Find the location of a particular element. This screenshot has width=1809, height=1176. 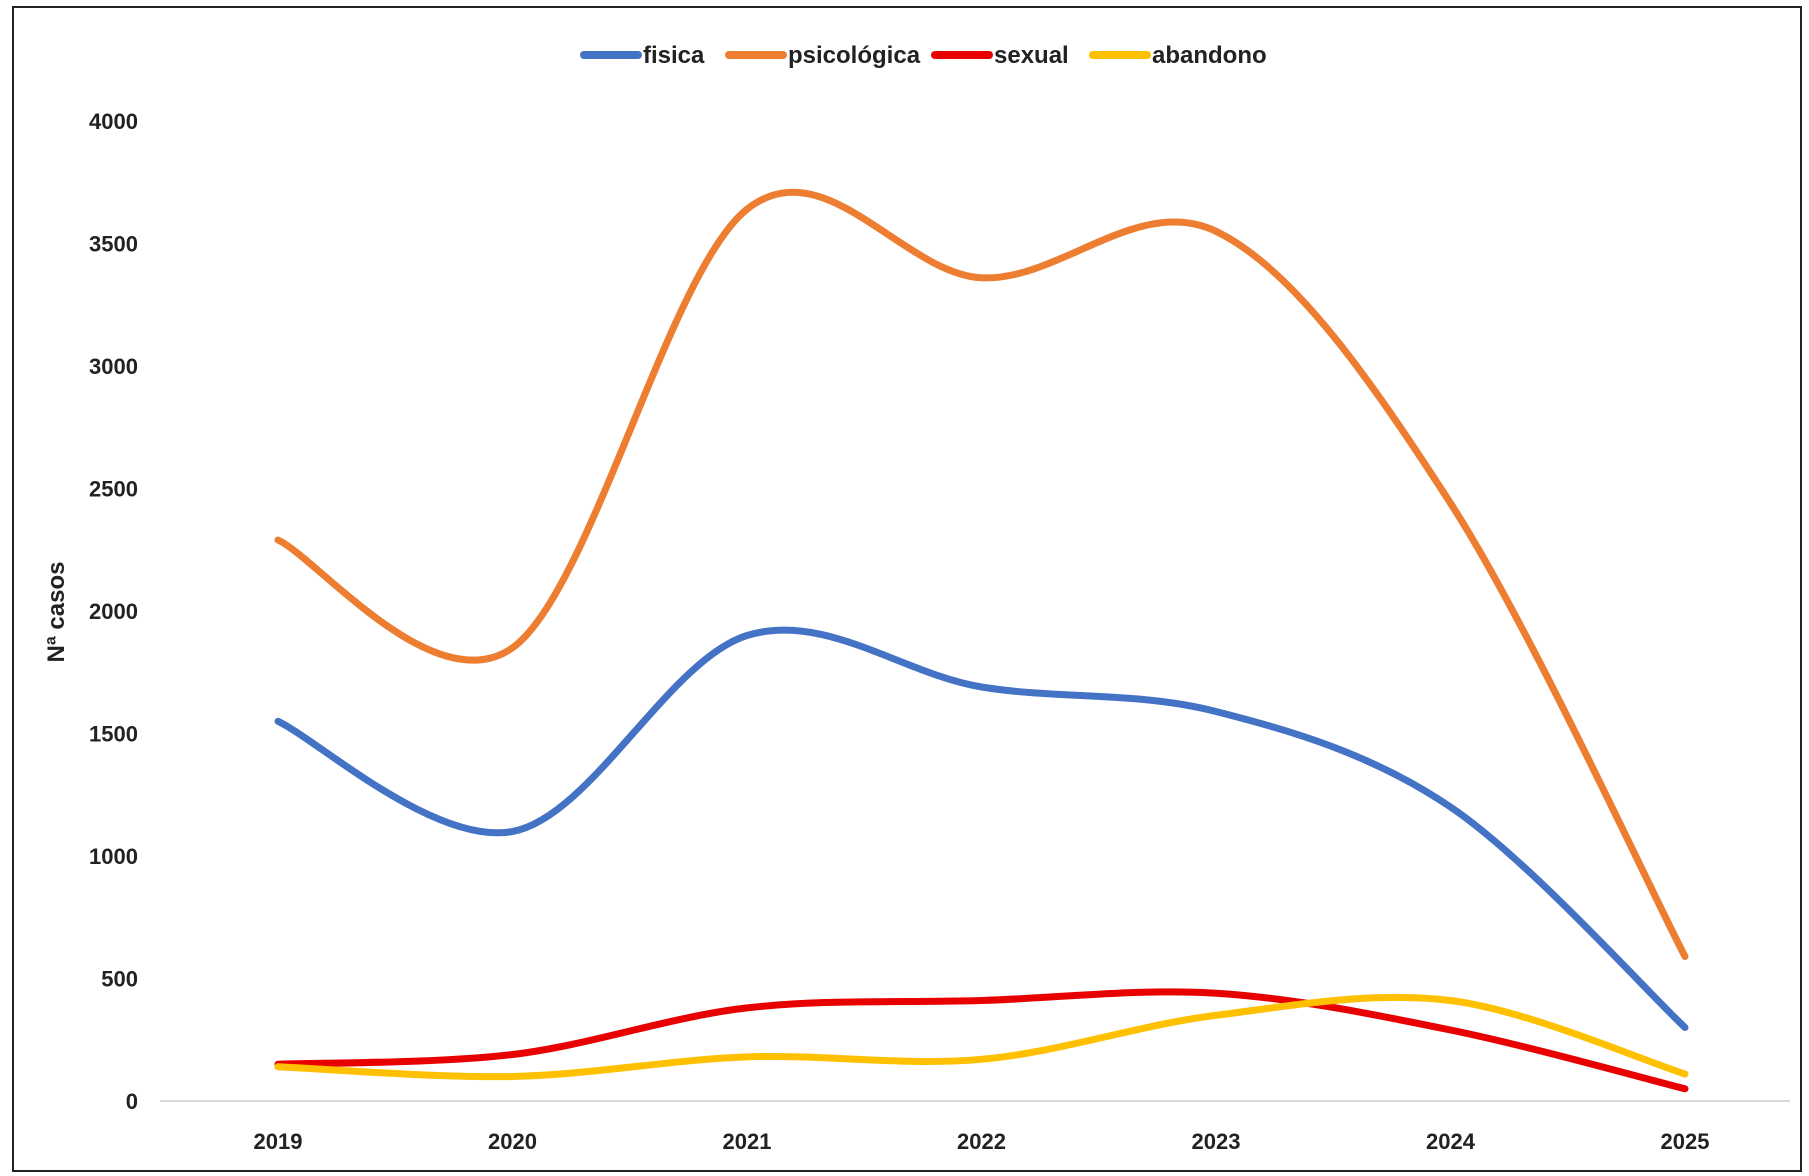

series-line-abandono is located at coordinates (981, 1037).